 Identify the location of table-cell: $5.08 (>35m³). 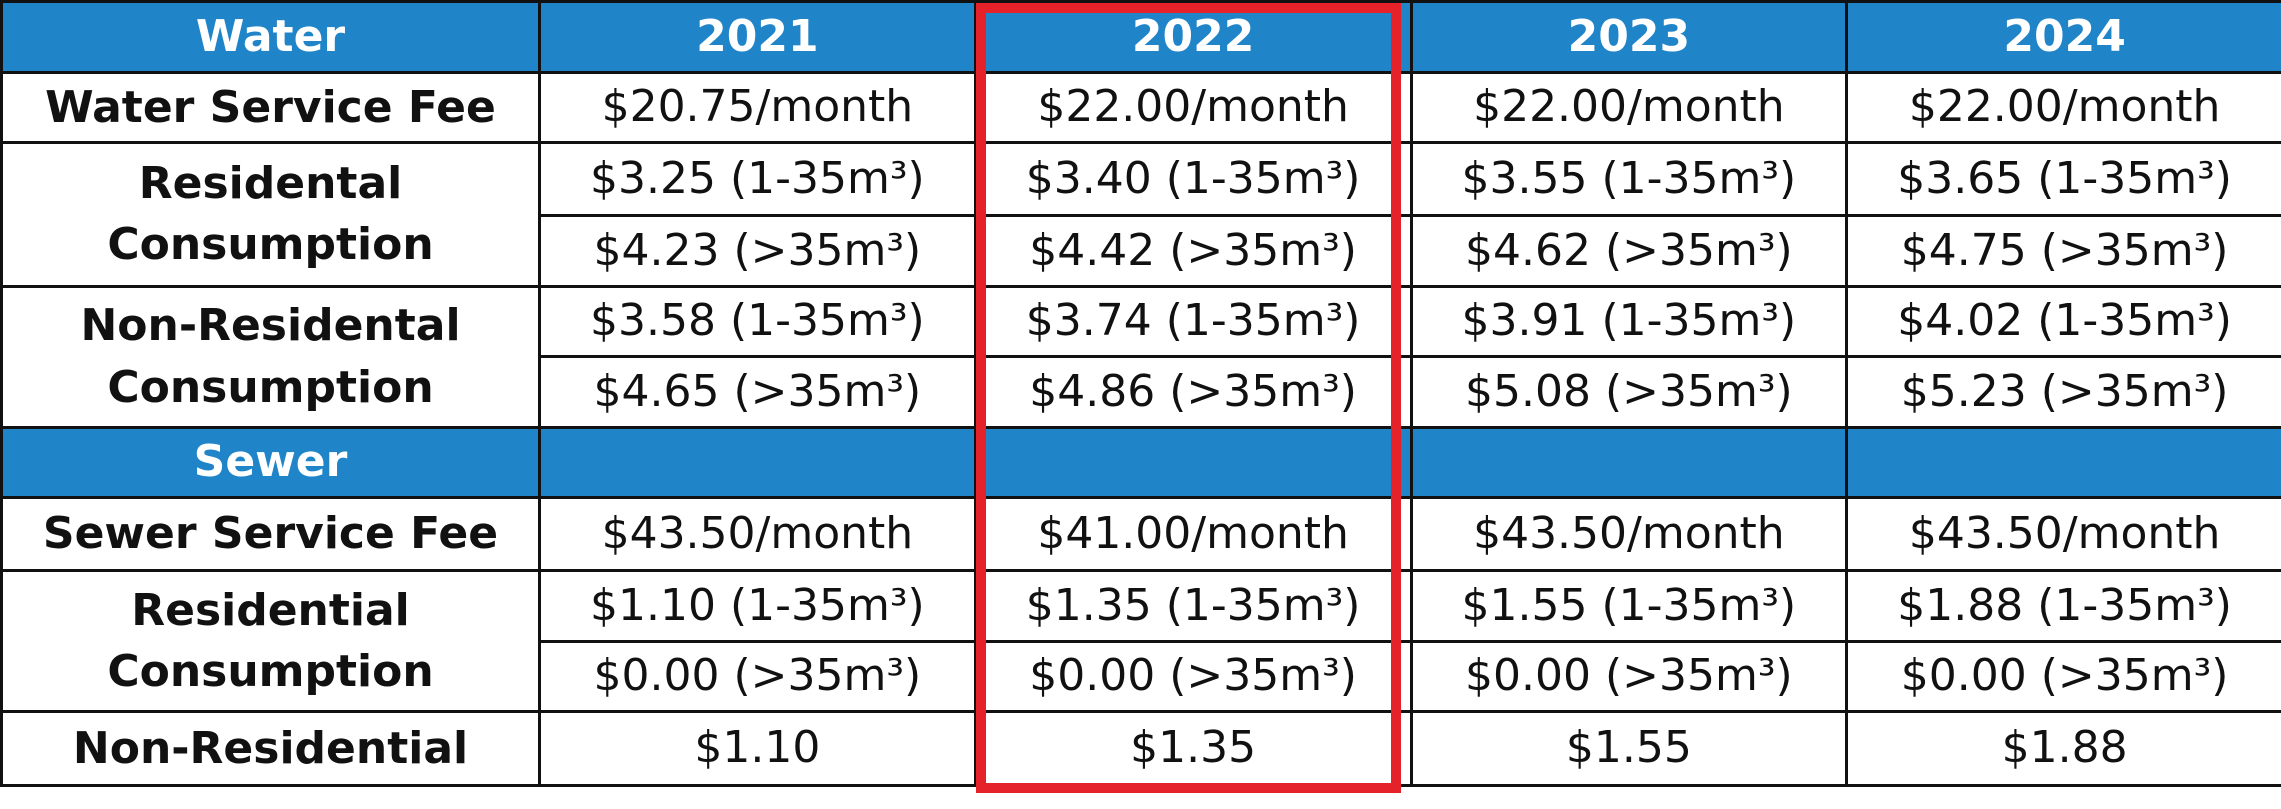
(1629, 392).